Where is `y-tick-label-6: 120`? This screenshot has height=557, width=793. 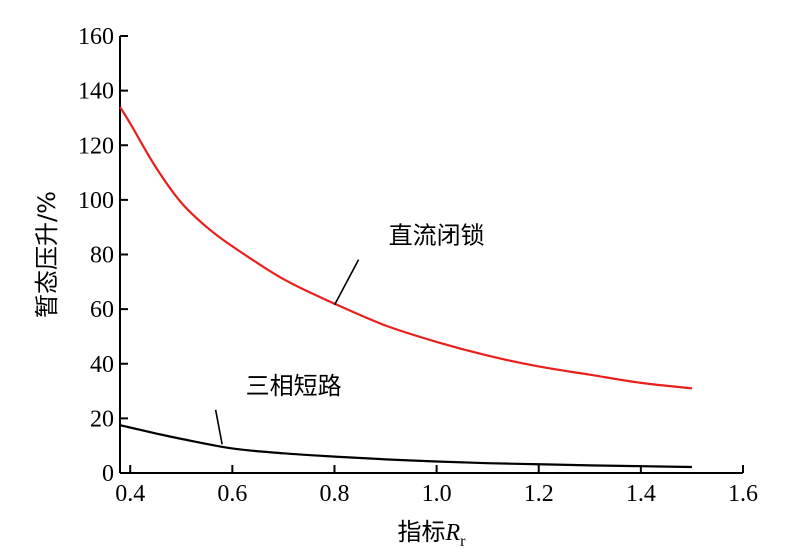 y-tick-label-6: 120 is located at coordinates (96, 146).